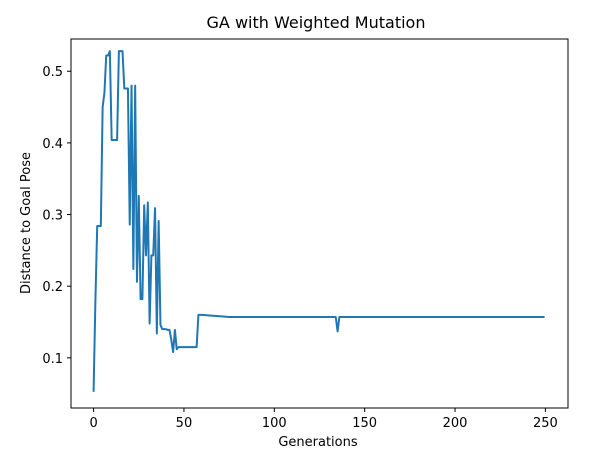  I want to click on chart-title: GA with Weighted Mutation, so click(316, 22).